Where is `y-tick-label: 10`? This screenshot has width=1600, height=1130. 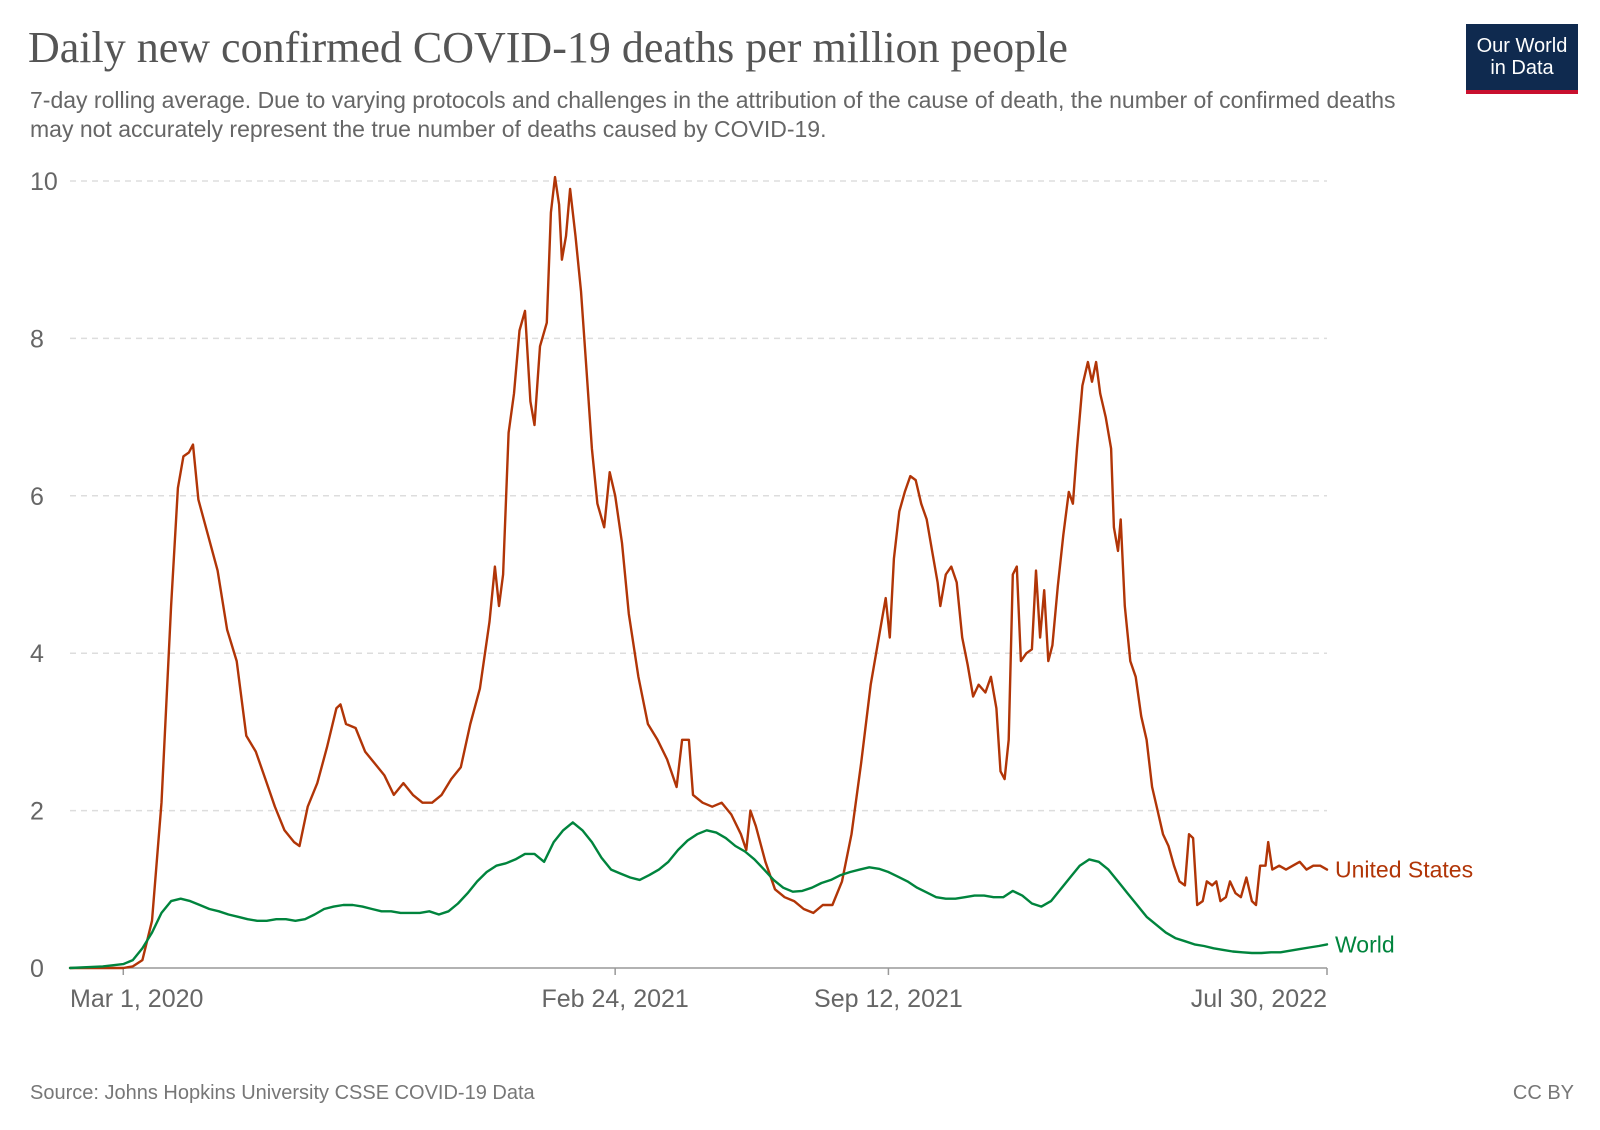 y-tick-label: 10 is located at coordinates (44, 182).